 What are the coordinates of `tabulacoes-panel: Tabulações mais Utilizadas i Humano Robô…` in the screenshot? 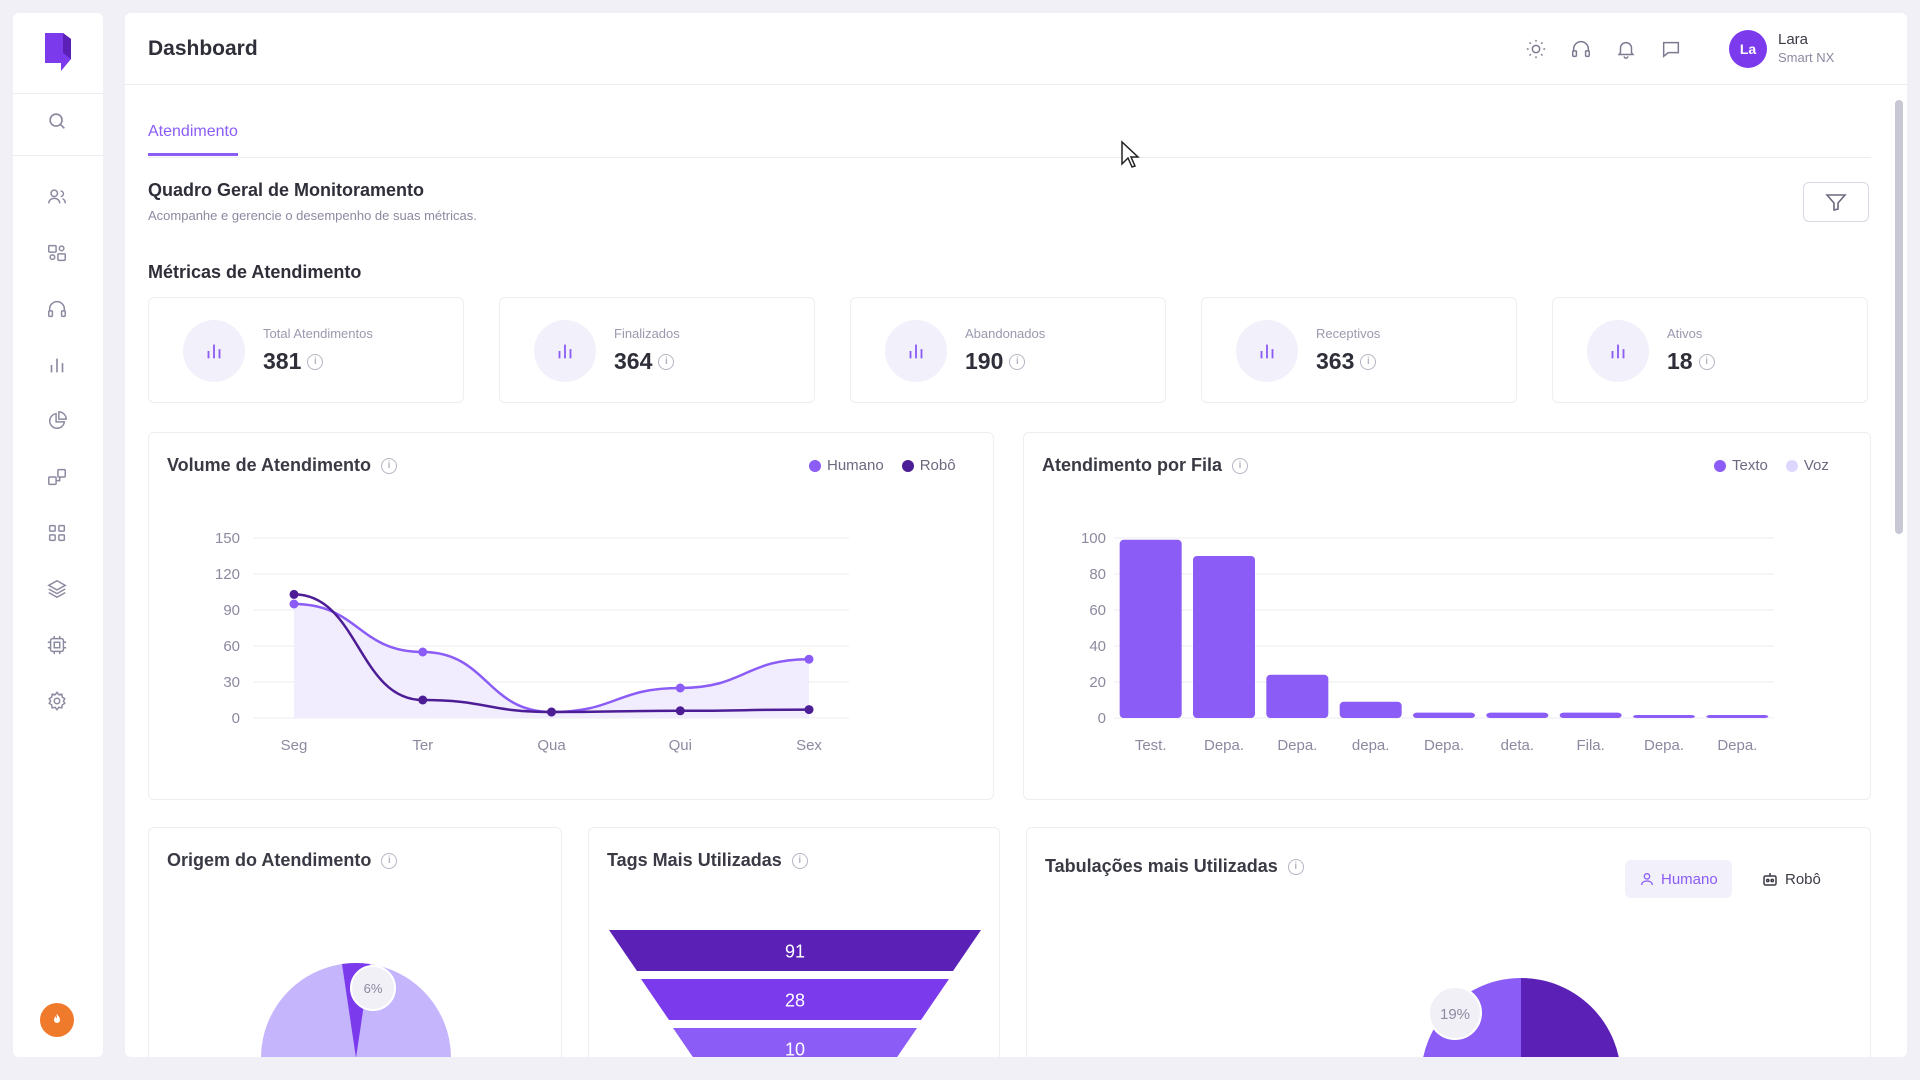 It's located at (1448, 942).